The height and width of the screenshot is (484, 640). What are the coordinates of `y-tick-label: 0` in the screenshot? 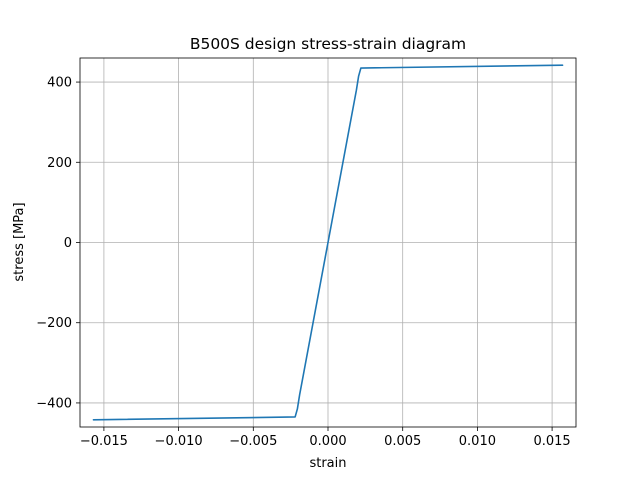 It's located at (68, 243).